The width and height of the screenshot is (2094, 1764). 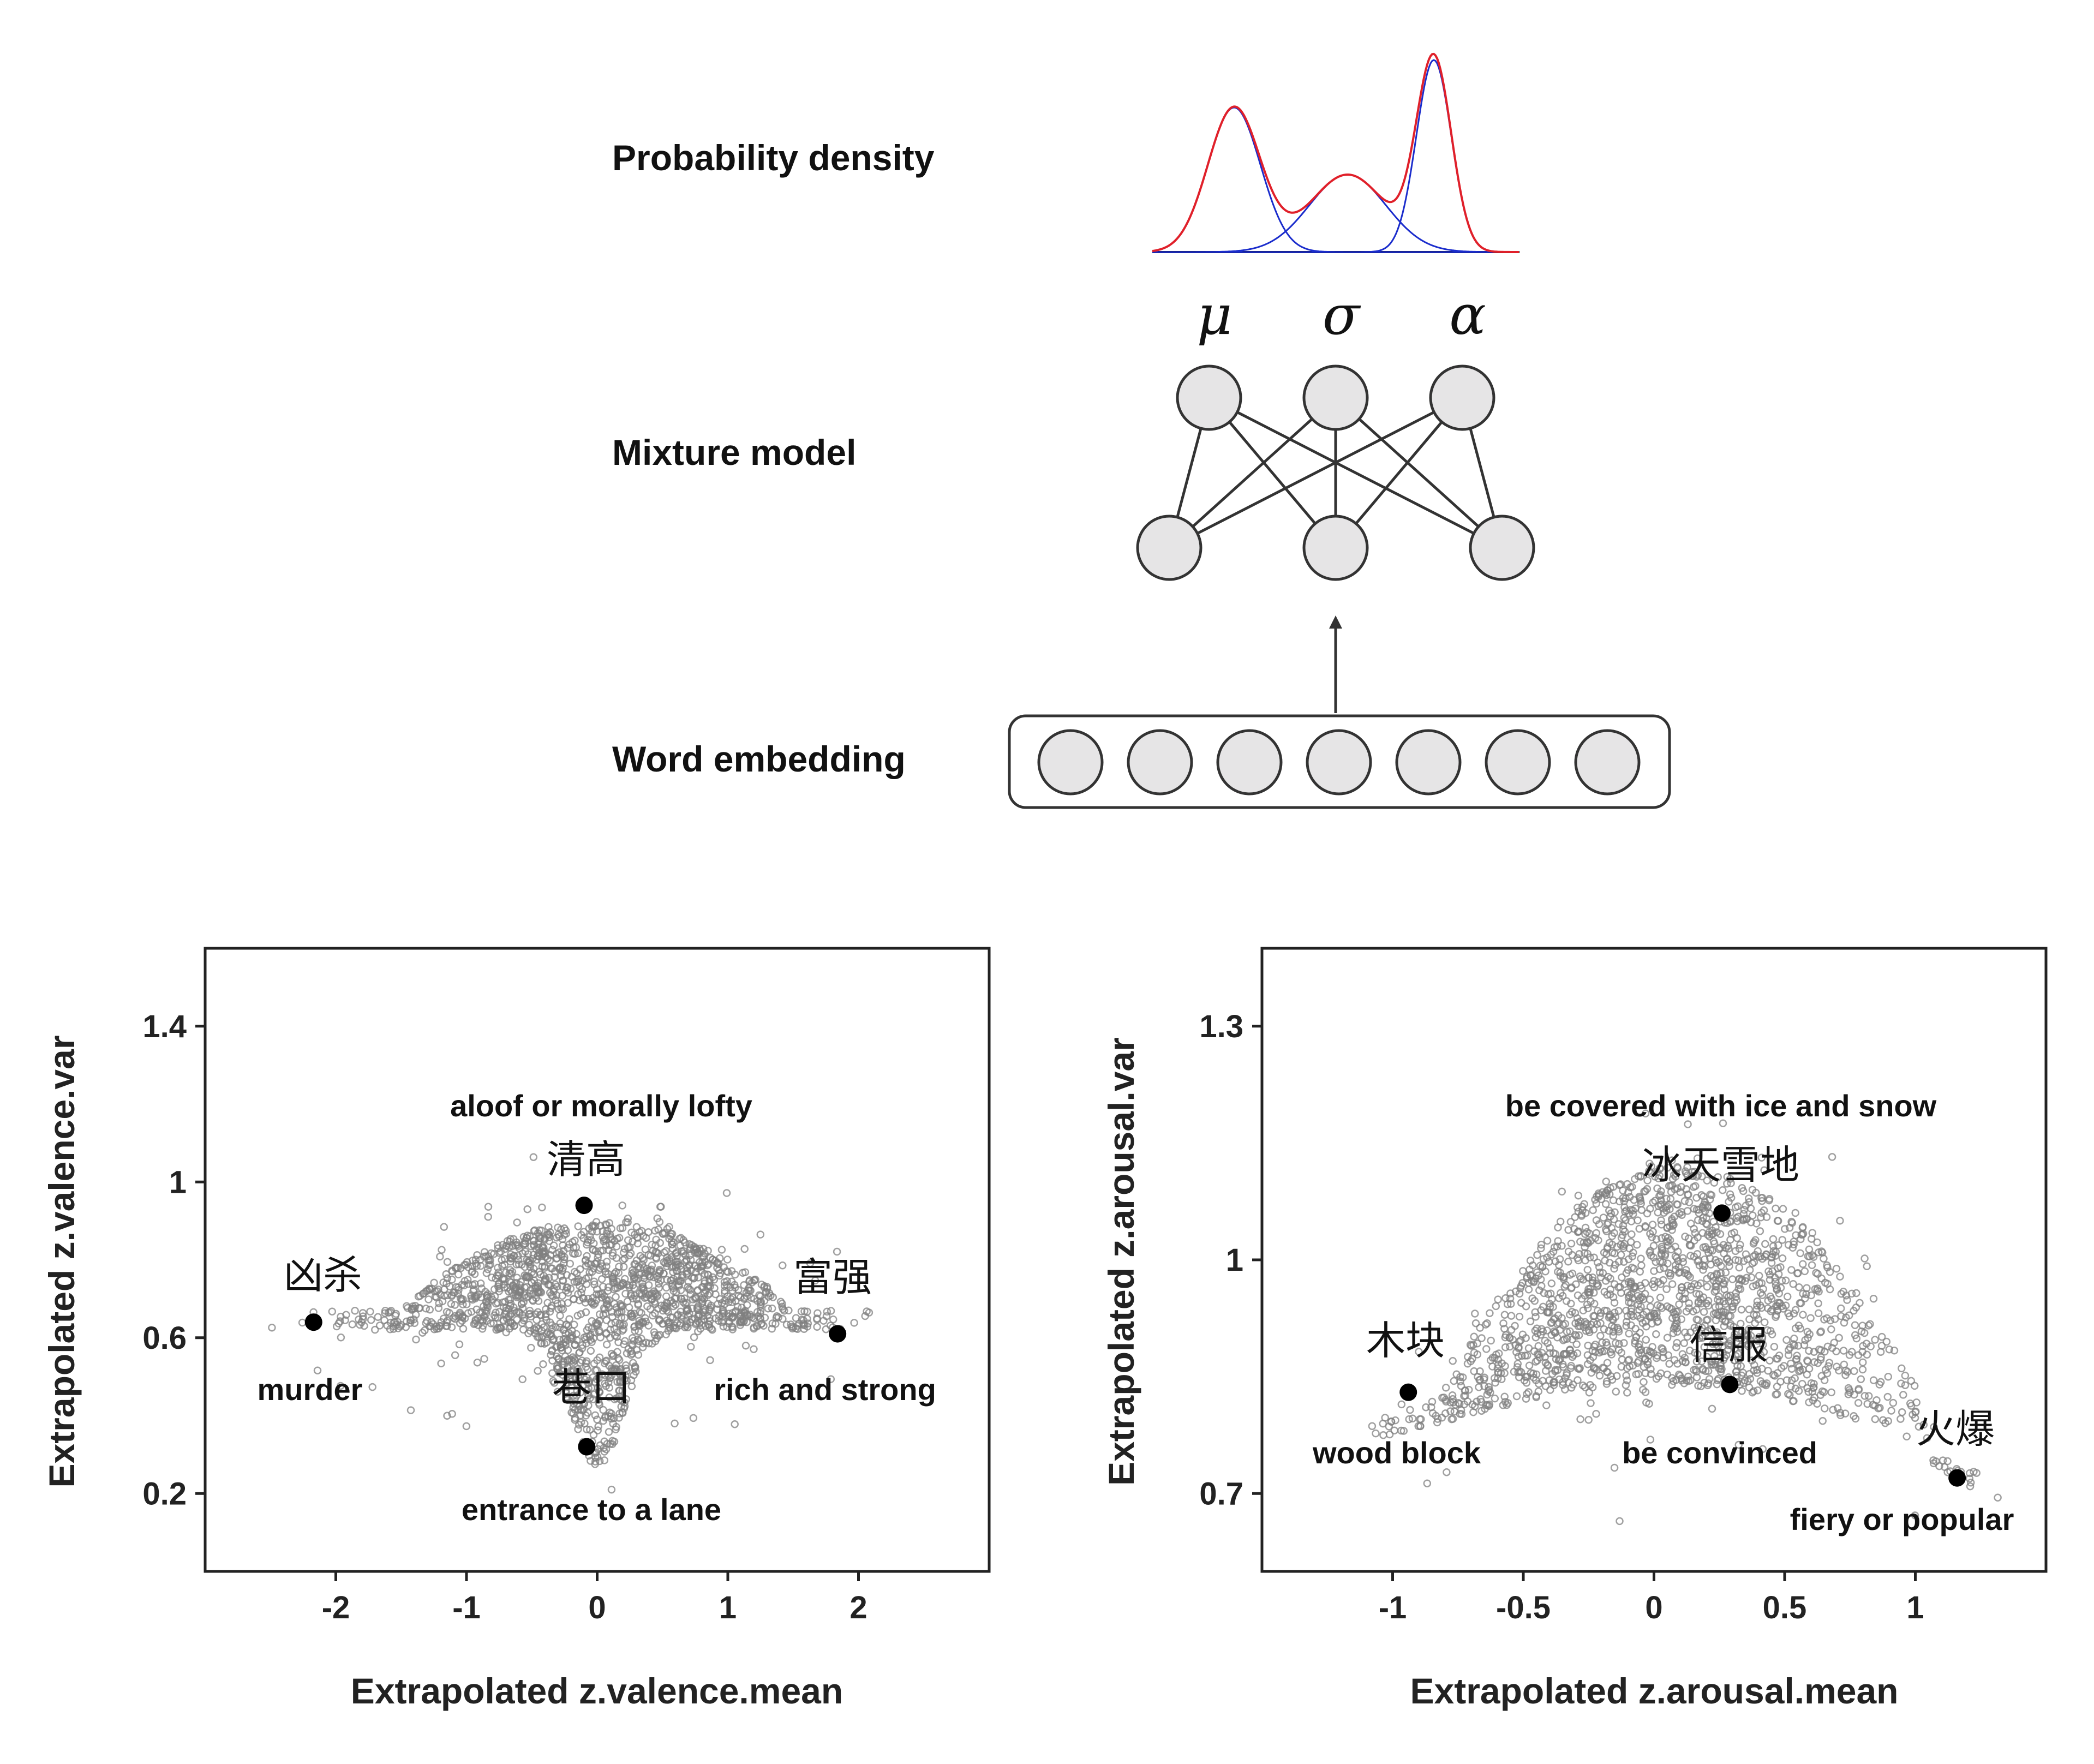 What do you see at coordinates (597, 1607) in the screenshot?
I see `x-tick-label: 0` at bounding box center [597, 1607].